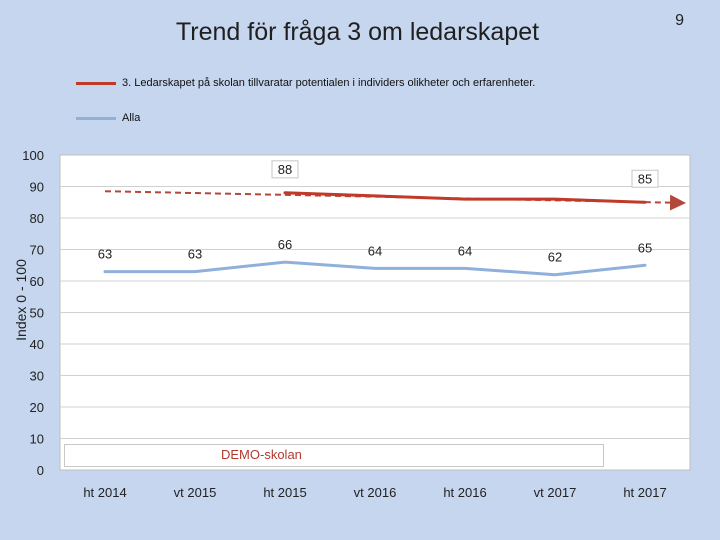  What do you see at coordinates (37, 376) in the screenshot?
I see `y-tick-label: 30` at bounding box center [37, 376].